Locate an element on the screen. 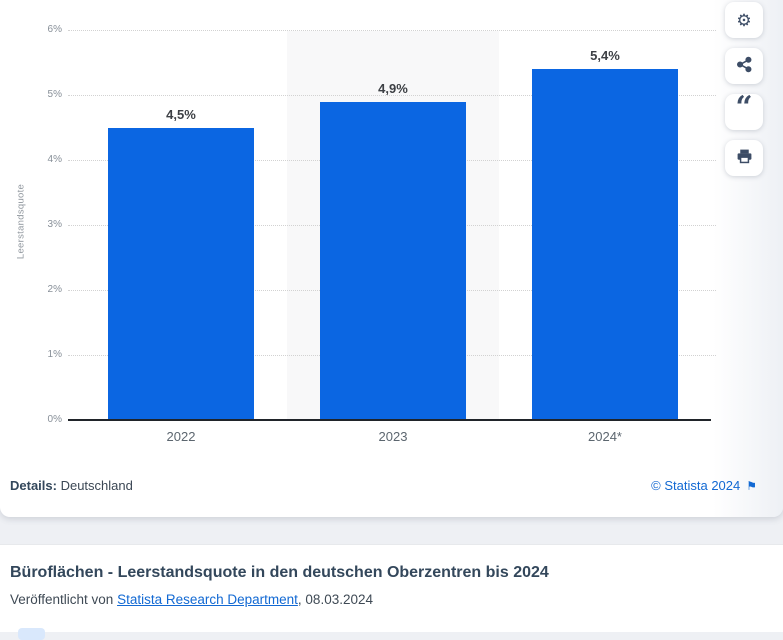 The height and width of the screenshot is (640, 783). y-tick-label: 3% is located at coordinates (54, 224).